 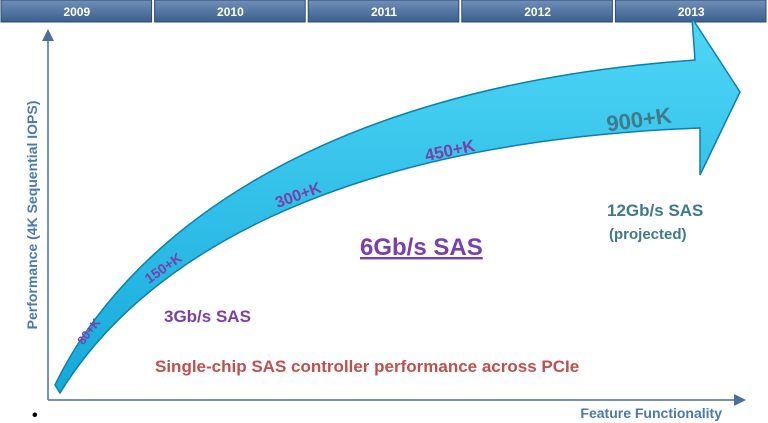 What do you see at coordinates (32, 215) in the screenshot?
I see `y-axis-label: Performance (4K Sequential IOPS)` at bounding box center [32, 215].